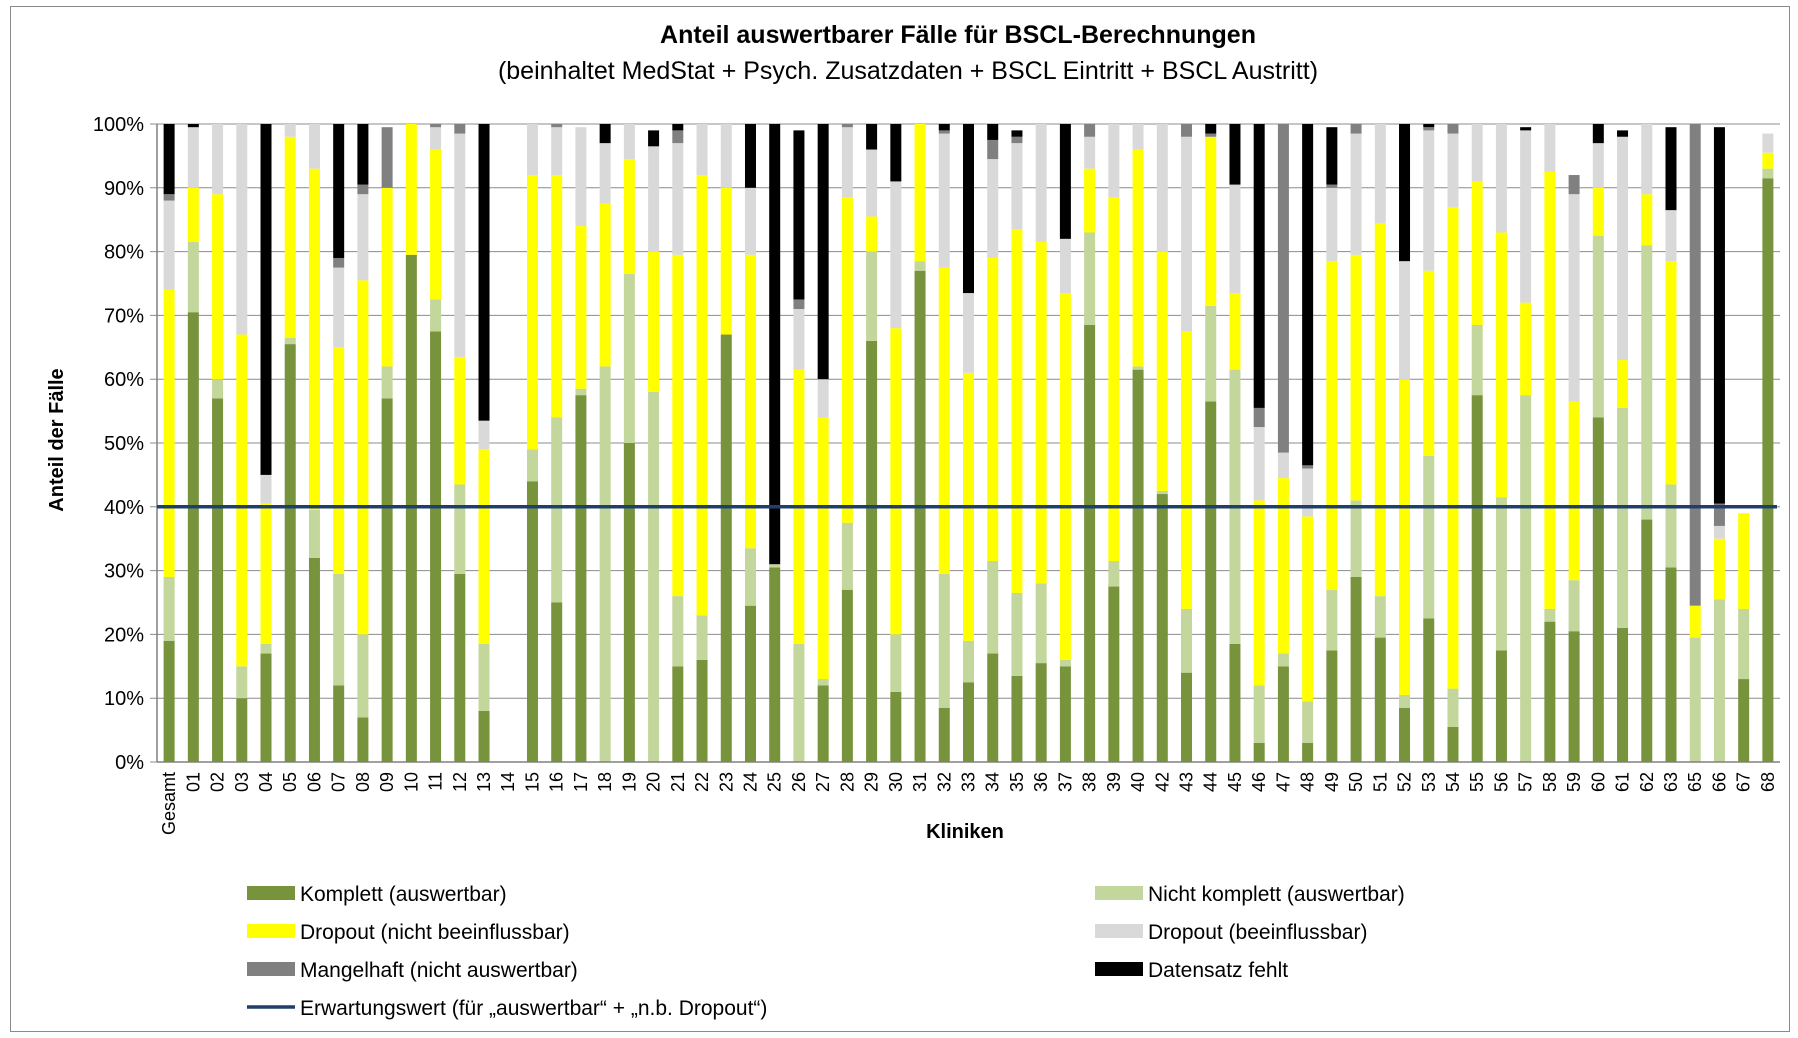 The width and height of the screenshot is (1798, 1038). I want to click on x-tick-label: 66, so click(1719, 782).